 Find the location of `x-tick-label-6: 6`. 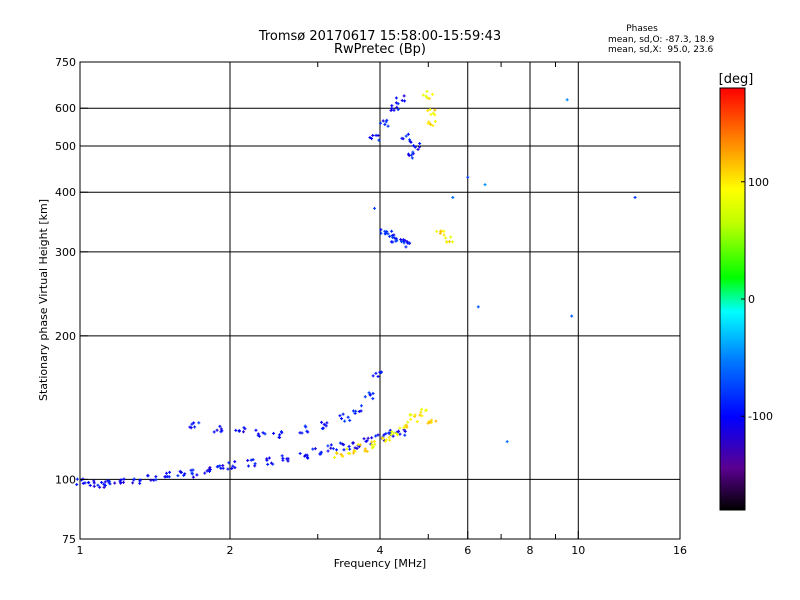

x-tick-label-6: 6 is located at coordinates (467, 550).